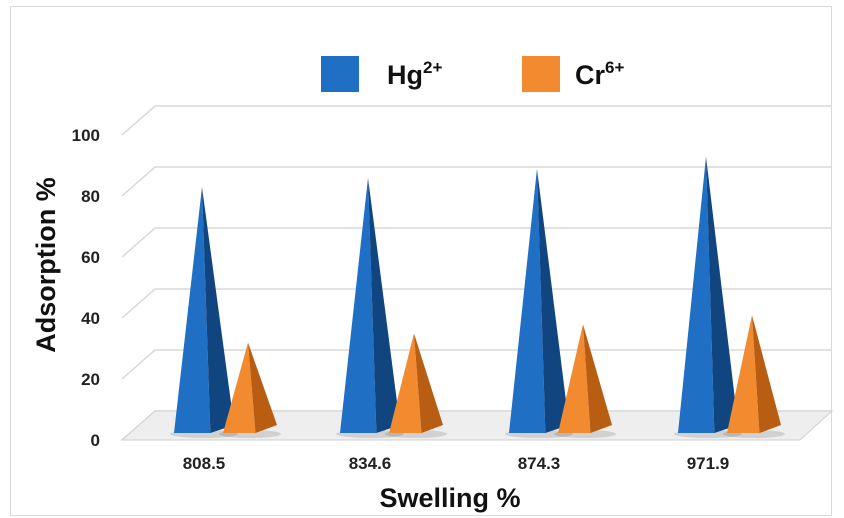  Describe the element at coordinates (90, 318) in the screenshot. I see `y-tick-label: 40` at that location.